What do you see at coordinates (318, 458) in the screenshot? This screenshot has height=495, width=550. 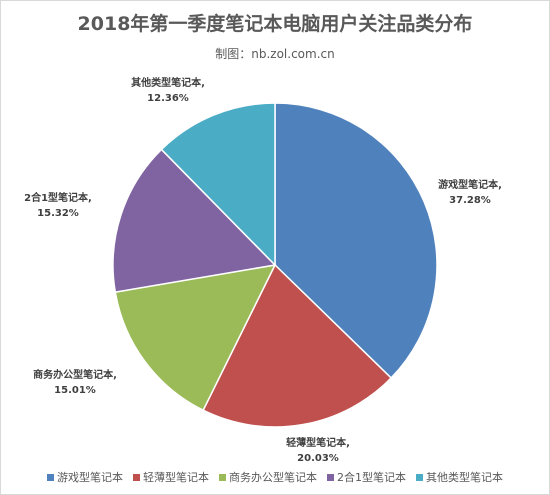 I see `slice-label-value: 20.03%` at bounding box center [318, 458].